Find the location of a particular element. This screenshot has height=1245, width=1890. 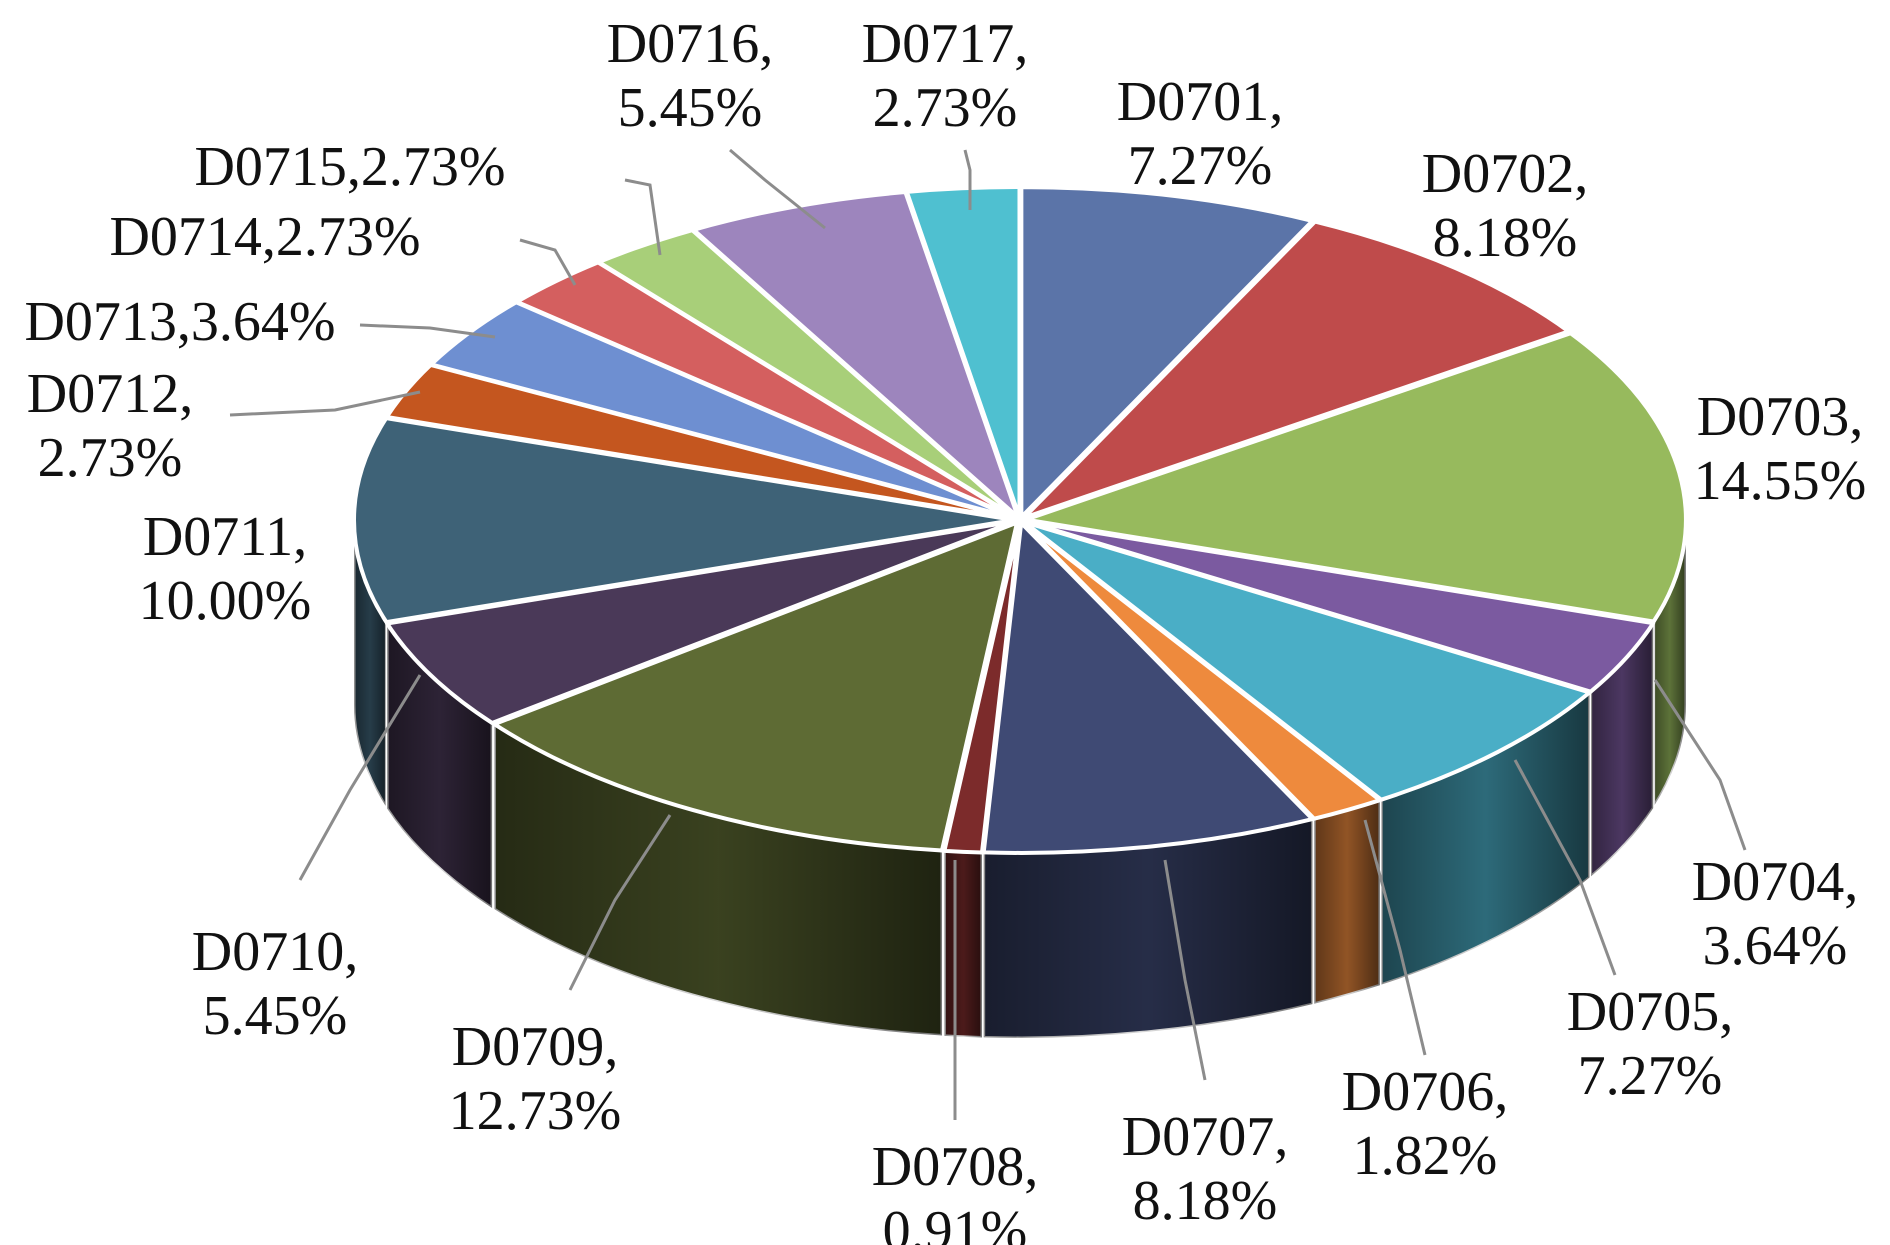

slice-label-d0710: D0710, 5.45% is located at coordinates (275, 984).